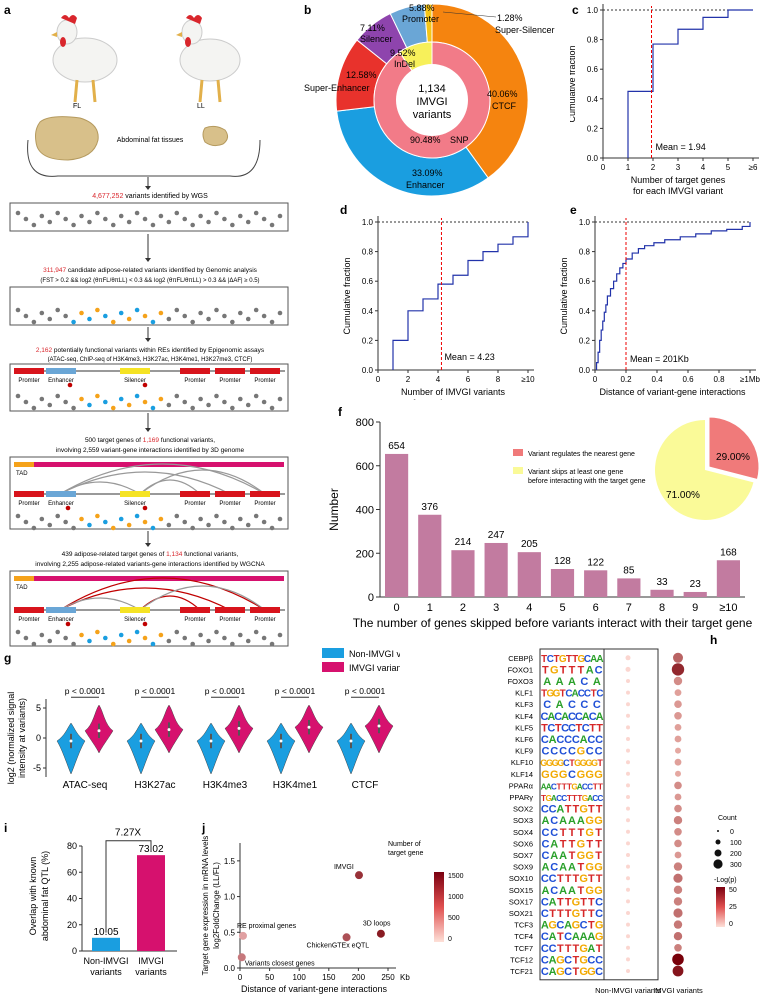 The height and width of the screenshot is (999, 767). I want to click on red-variant, so click(145, 624).